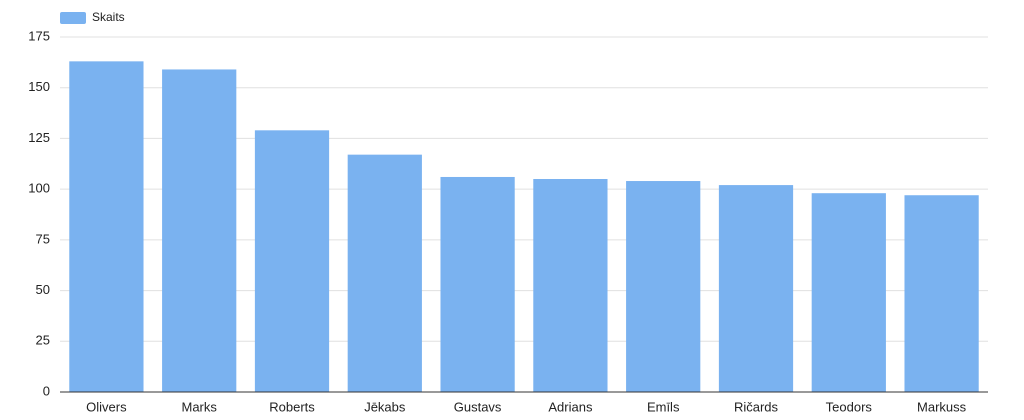 The width and height of the screenshot is (1024, 420). What do you see at coordinates (663, 406) in the screenshot?
I see `x-tick-label: Emīls` at bounding box center [663, 406].